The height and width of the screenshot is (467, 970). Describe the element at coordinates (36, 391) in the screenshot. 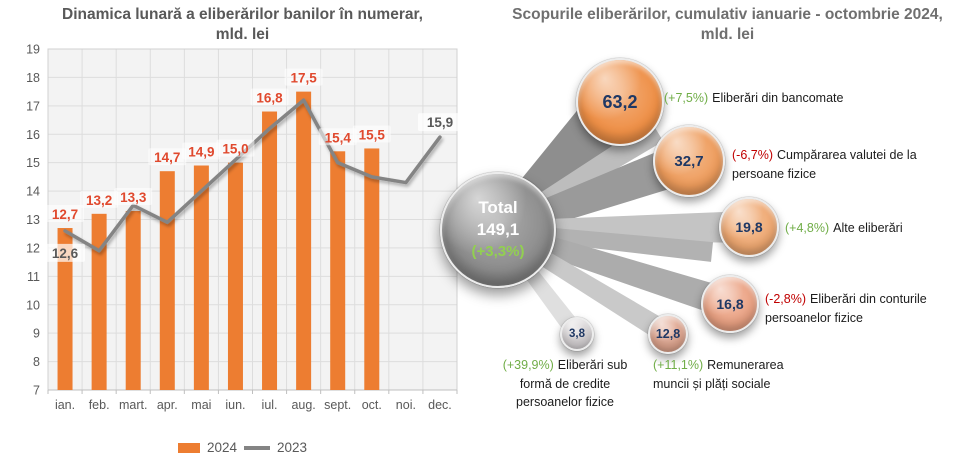

I see `y-axis-label: 7` at that location.